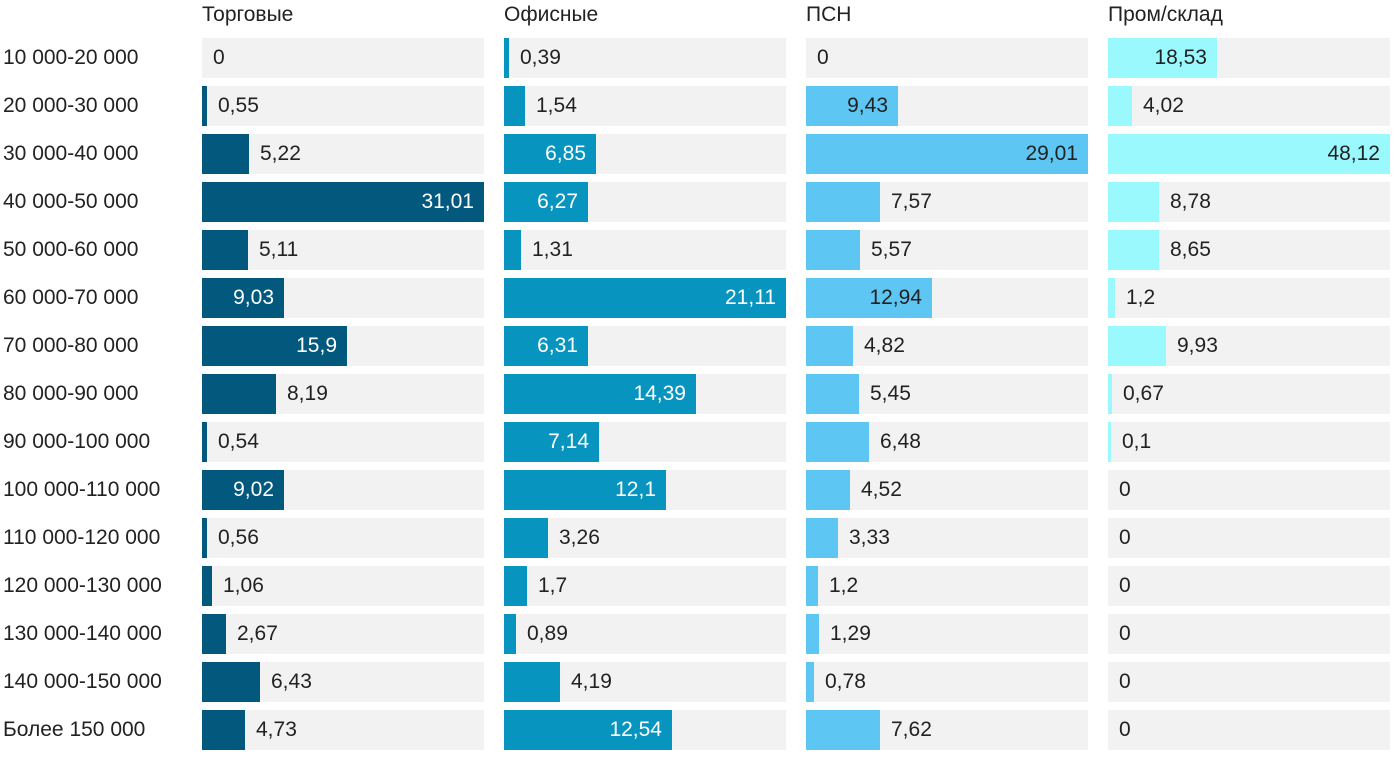  Describe the element at coordinates (568, 441) in the screenshot. I see `data-label: 7,14` at that location.